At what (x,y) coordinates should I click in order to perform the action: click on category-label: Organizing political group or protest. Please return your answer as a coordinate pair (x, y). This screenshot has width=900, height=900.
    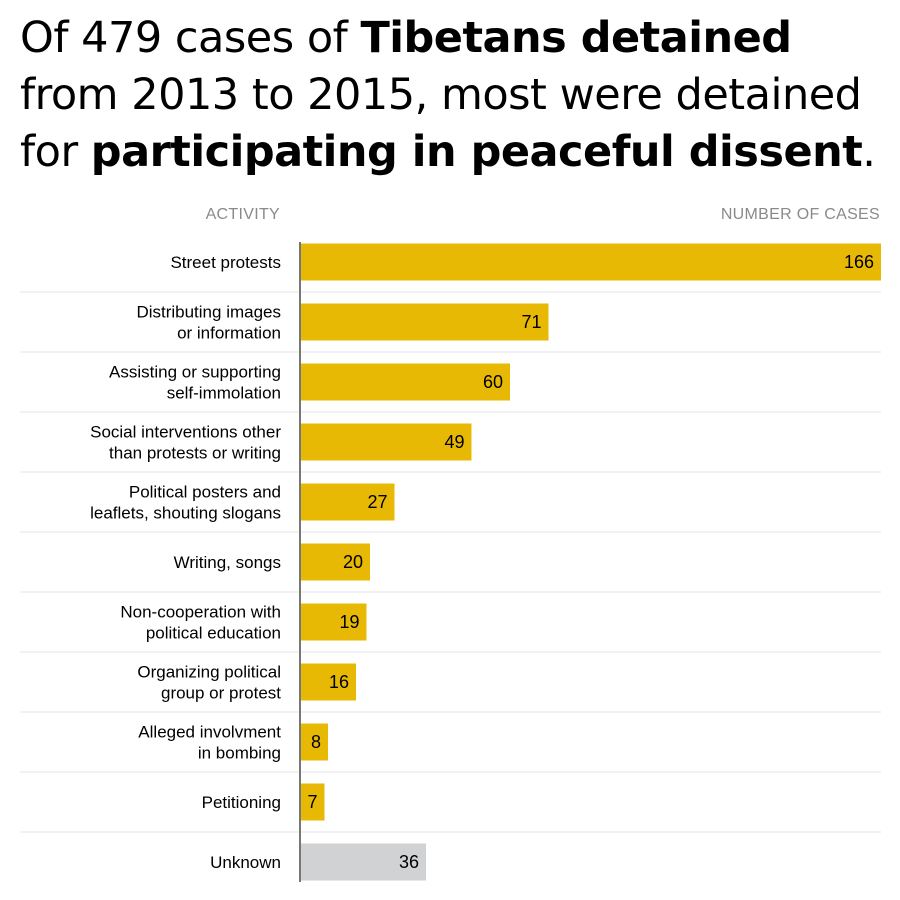
    Looking at the image, I should click on (209, 683).